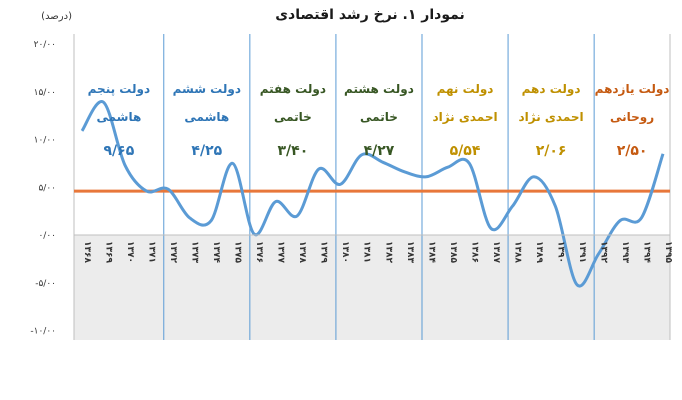 The image size is (682, 400). I want to click on x-tick-label: ۱۳۸۱, so click(367, 252).